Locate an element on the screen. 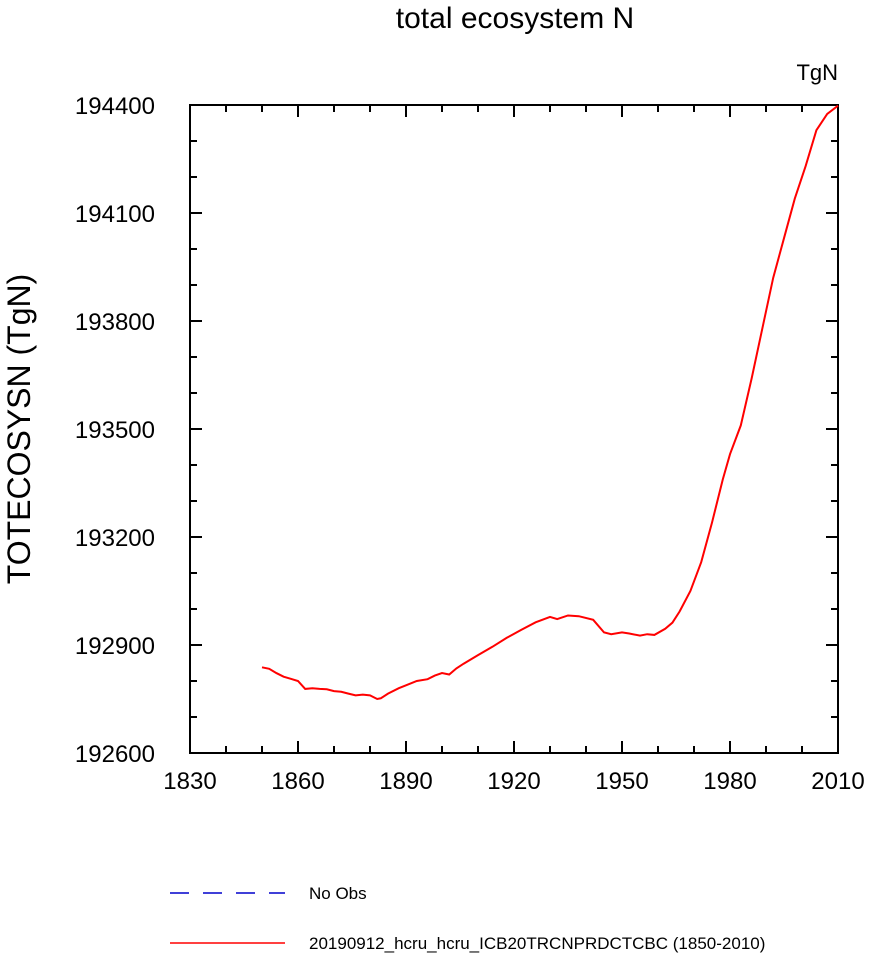  y-tick-label: 193800 is located at coordinates (115, 322).